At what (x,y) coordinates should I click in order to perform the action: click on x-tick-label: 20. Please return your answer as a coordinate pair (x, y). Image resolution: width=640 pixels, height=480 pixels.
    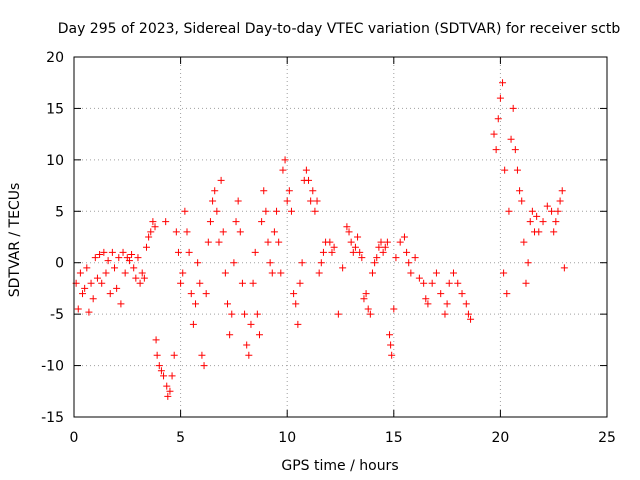
    Looking at the image, I should click on (500, 438).